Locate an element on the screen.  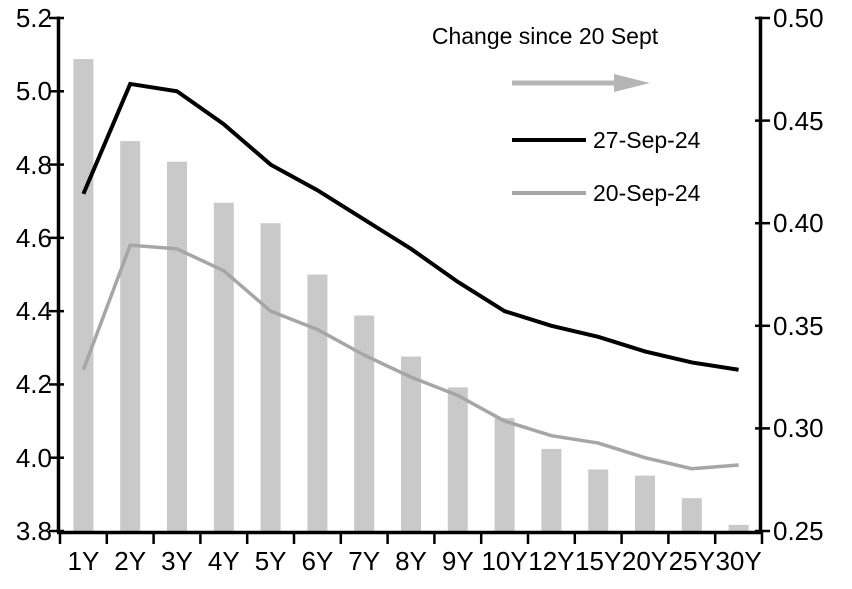
legend-line-sample-gray is located at coordinates (549, 193).